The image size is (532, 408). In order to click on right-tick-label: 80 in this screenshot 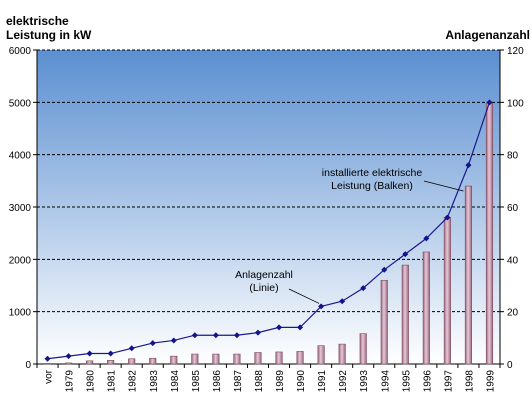, I will do `click(513, 156)`.